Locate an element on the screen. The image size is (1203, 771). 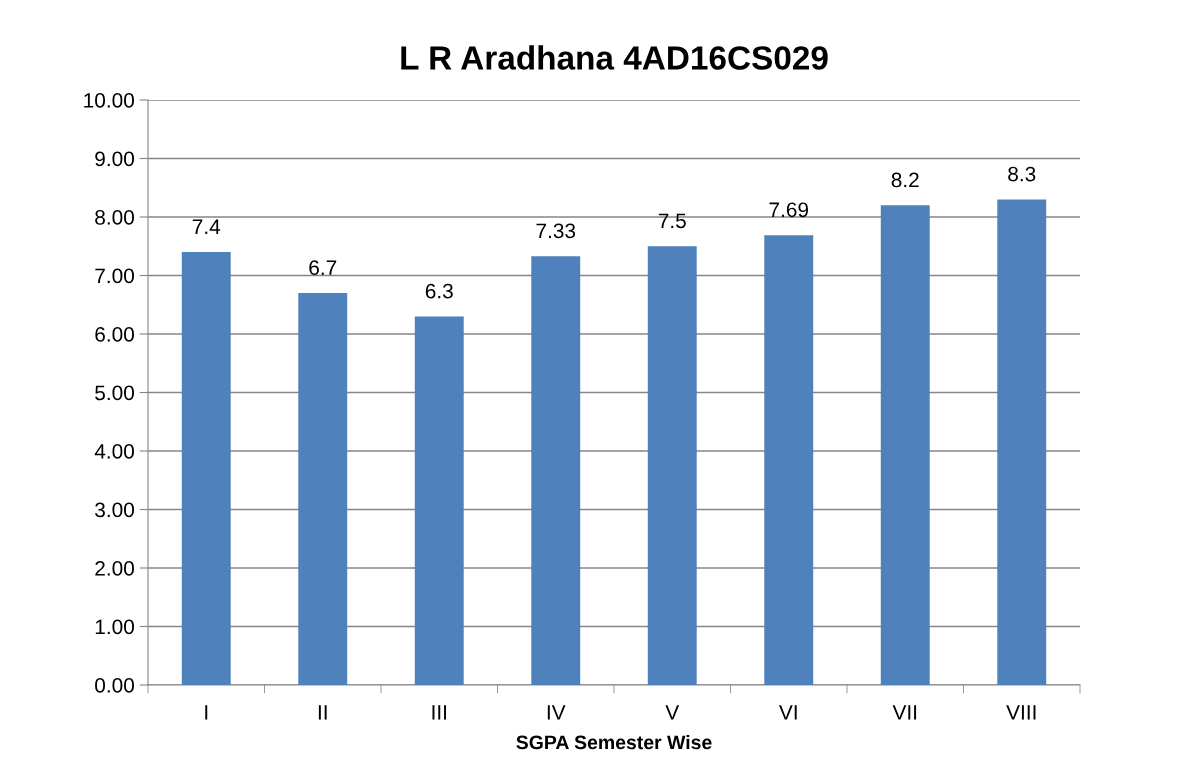
data-label: 7.4 is located at coordinates (206, 226).